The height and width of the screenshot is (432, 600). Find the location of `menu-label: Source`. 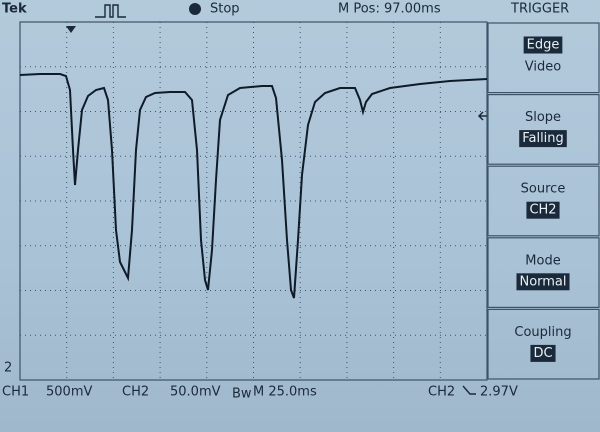

menu-label: Source is located at coordinates (543, 189).